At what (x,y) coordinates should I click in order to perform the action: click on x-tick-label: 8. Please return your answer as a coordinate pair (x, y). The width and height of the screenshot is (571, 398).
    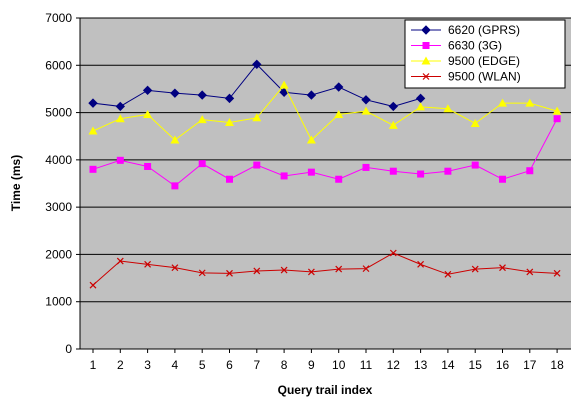
    Looking at the image, I should click on (284, 365).